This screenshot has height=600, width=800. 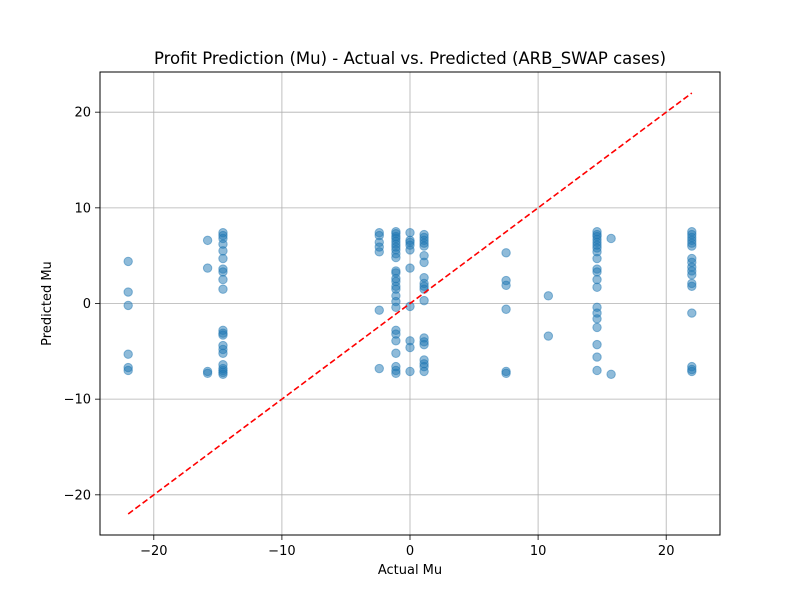 What do you see at coordinates (410, 551) in the screenshot?
I see `x-tick-label: 0` at bounding box center [410, 551].